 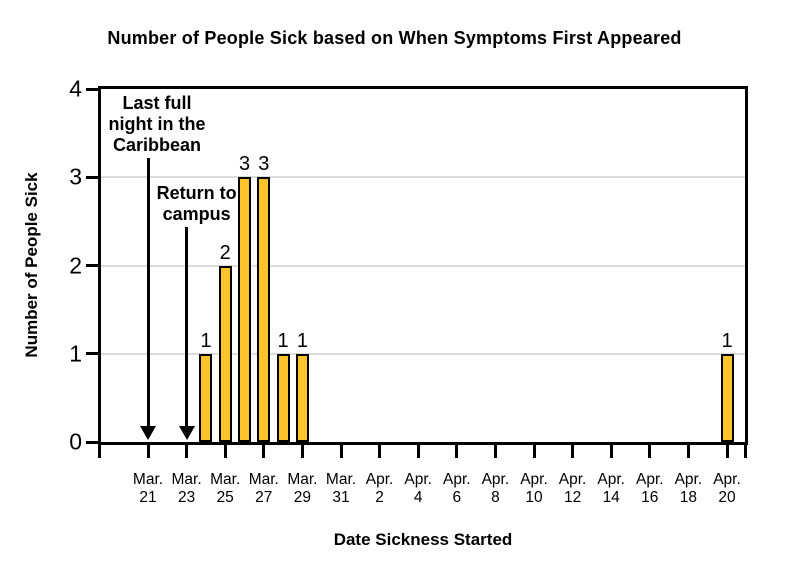 I want to click on x-tick-label: Apr. 6, so click(x=457, y=489).